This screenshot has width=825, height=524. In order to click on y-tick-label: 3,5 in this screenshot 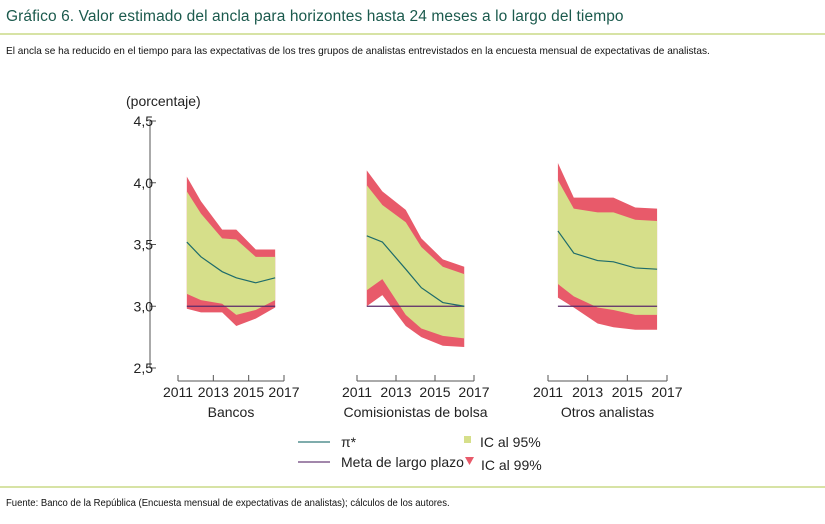, I will do `click(144, 245)`.